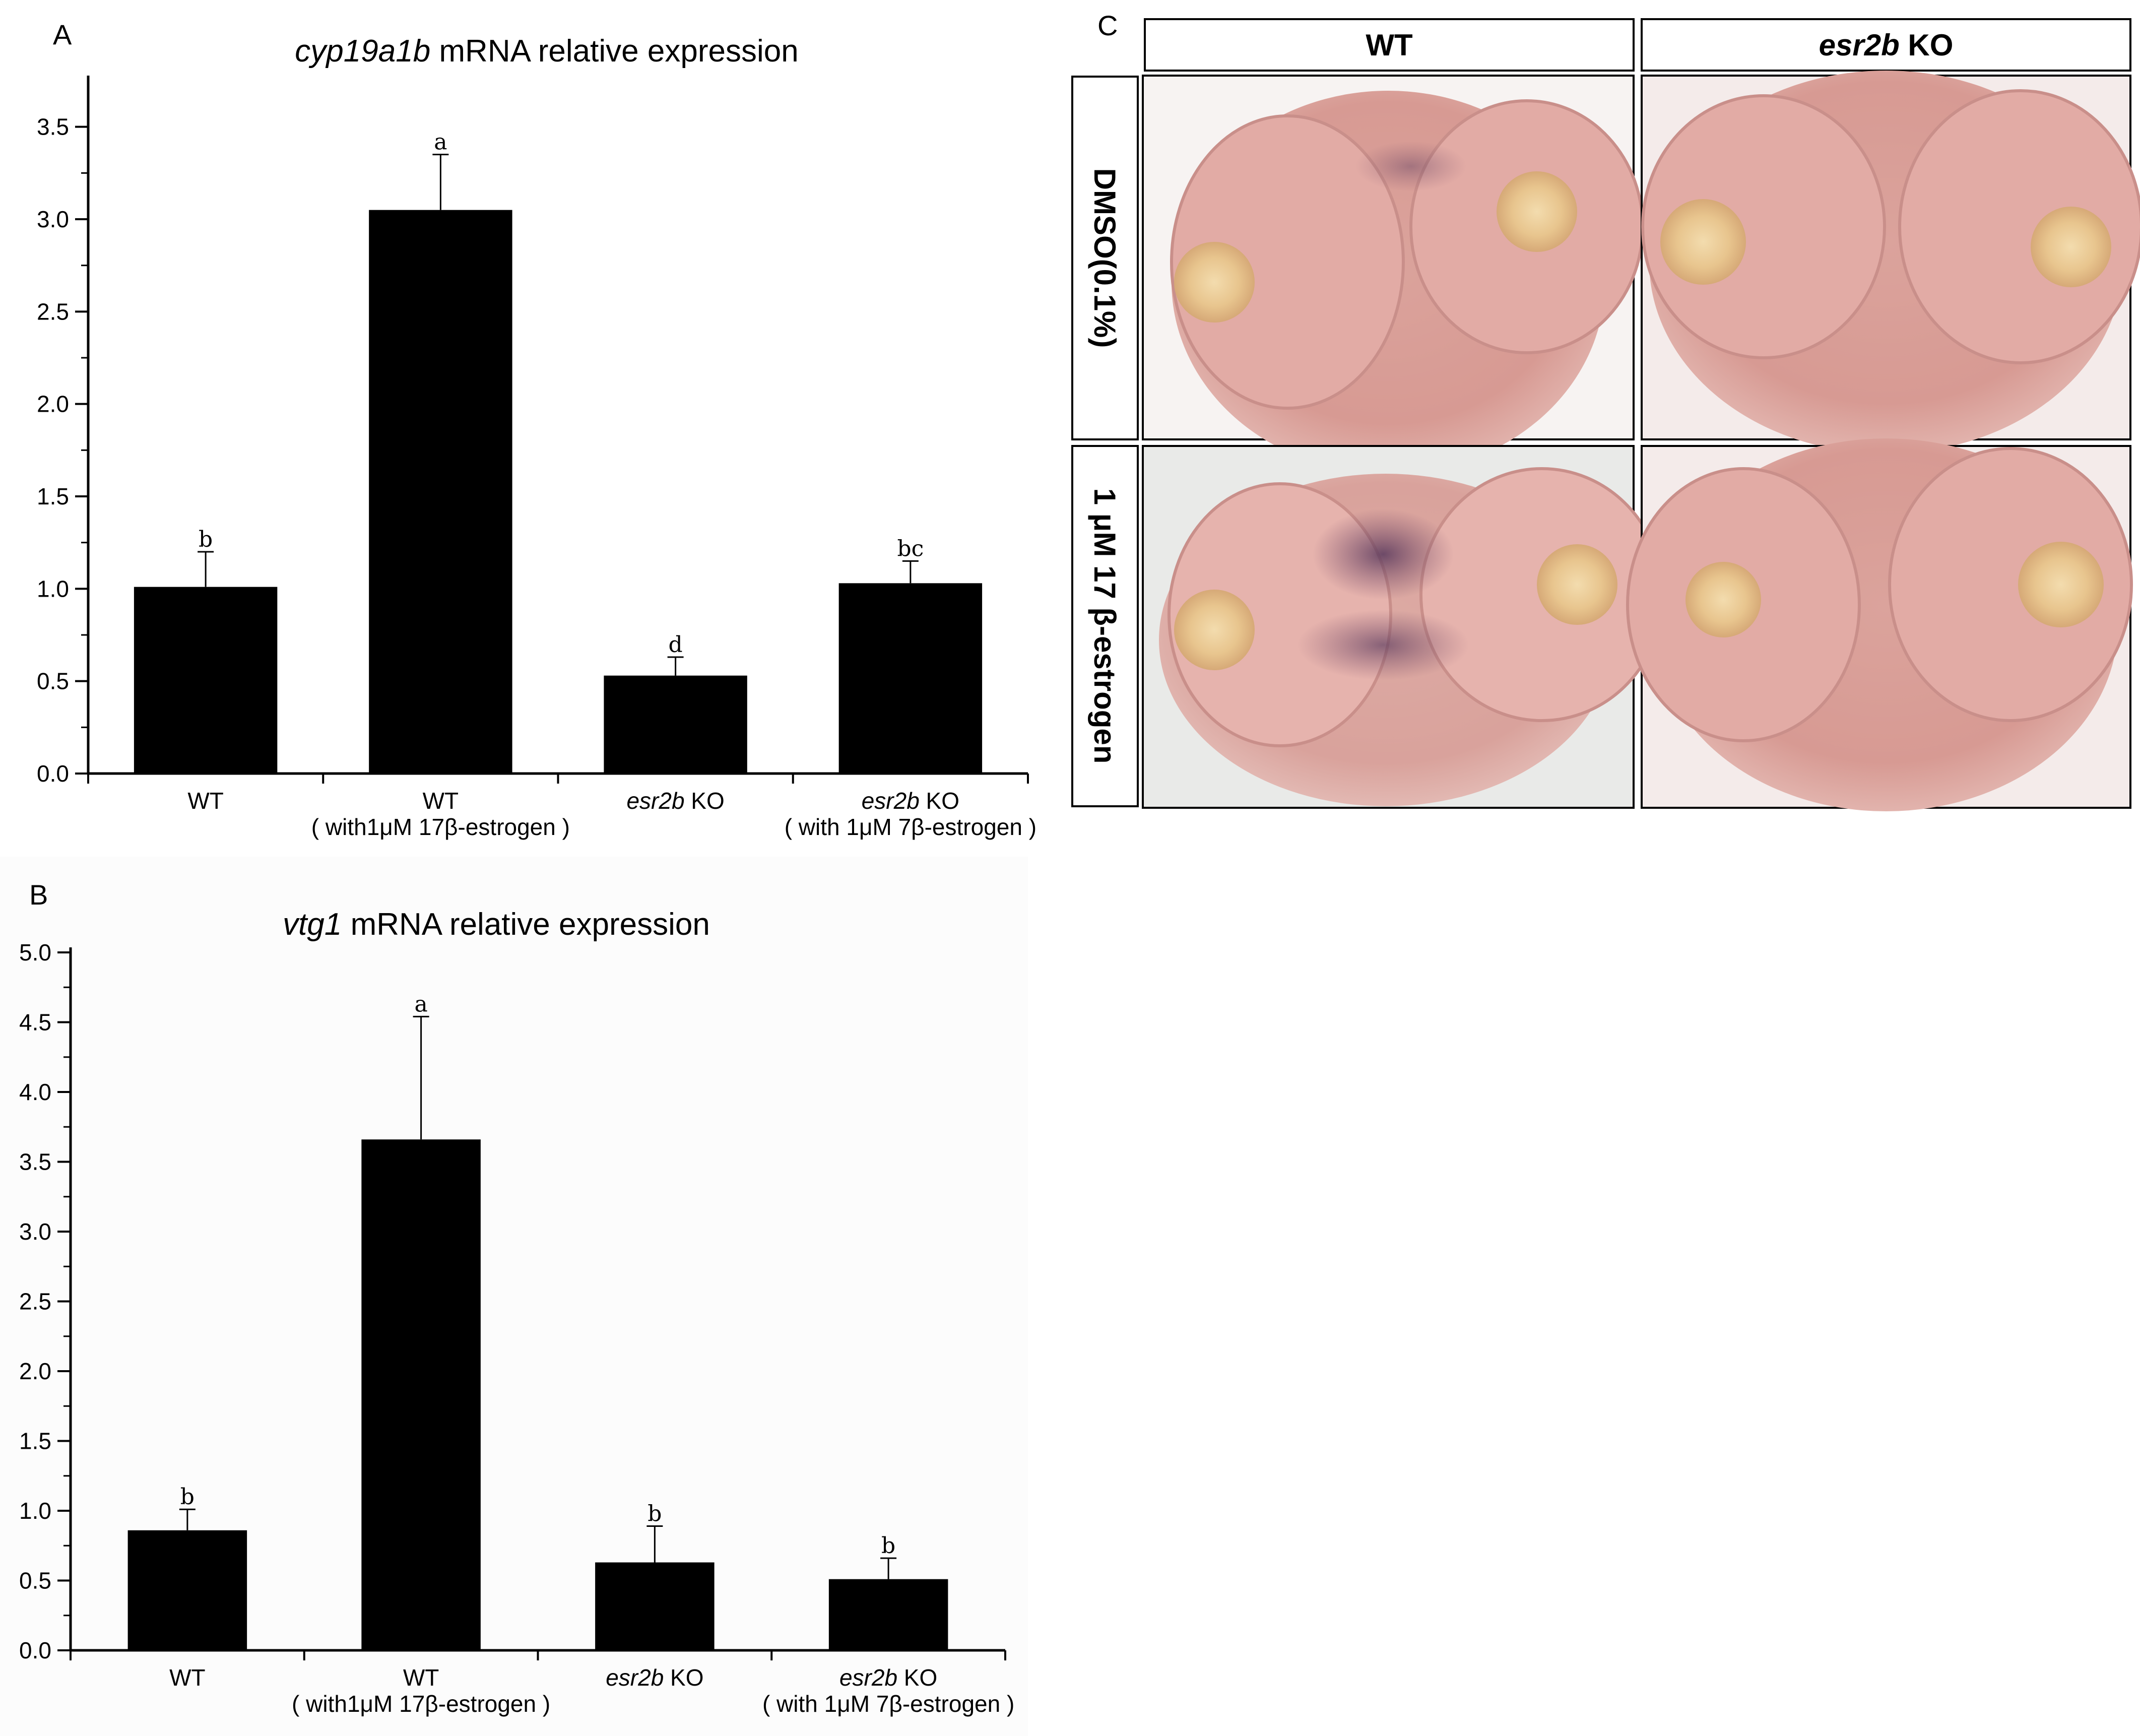  Describe the element at coordinates (676, 645) in the screenshot. I see `significance-label: d` at that location.